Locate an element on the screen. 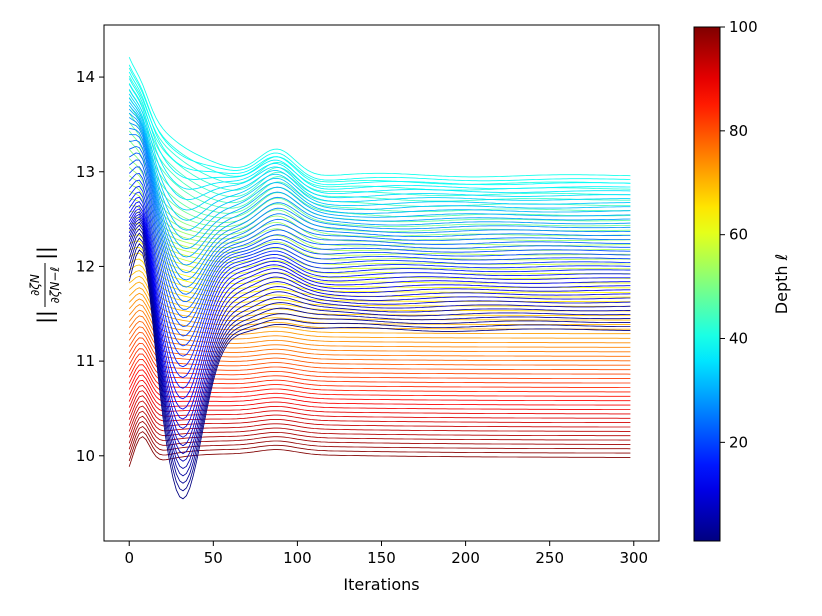 This screenshot has width=822, height=616. colorbar-tick-label: 20 is located at coordinates (738, 442).